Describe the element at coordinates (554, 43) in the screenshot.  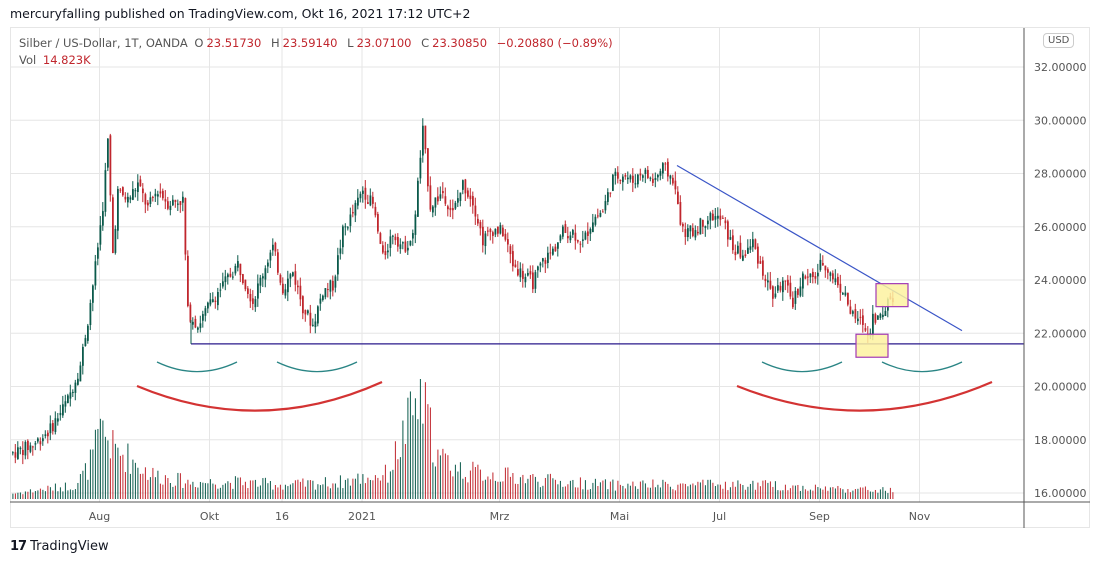
I see `change-value: −0.20880 (−0.89%)` at that location.